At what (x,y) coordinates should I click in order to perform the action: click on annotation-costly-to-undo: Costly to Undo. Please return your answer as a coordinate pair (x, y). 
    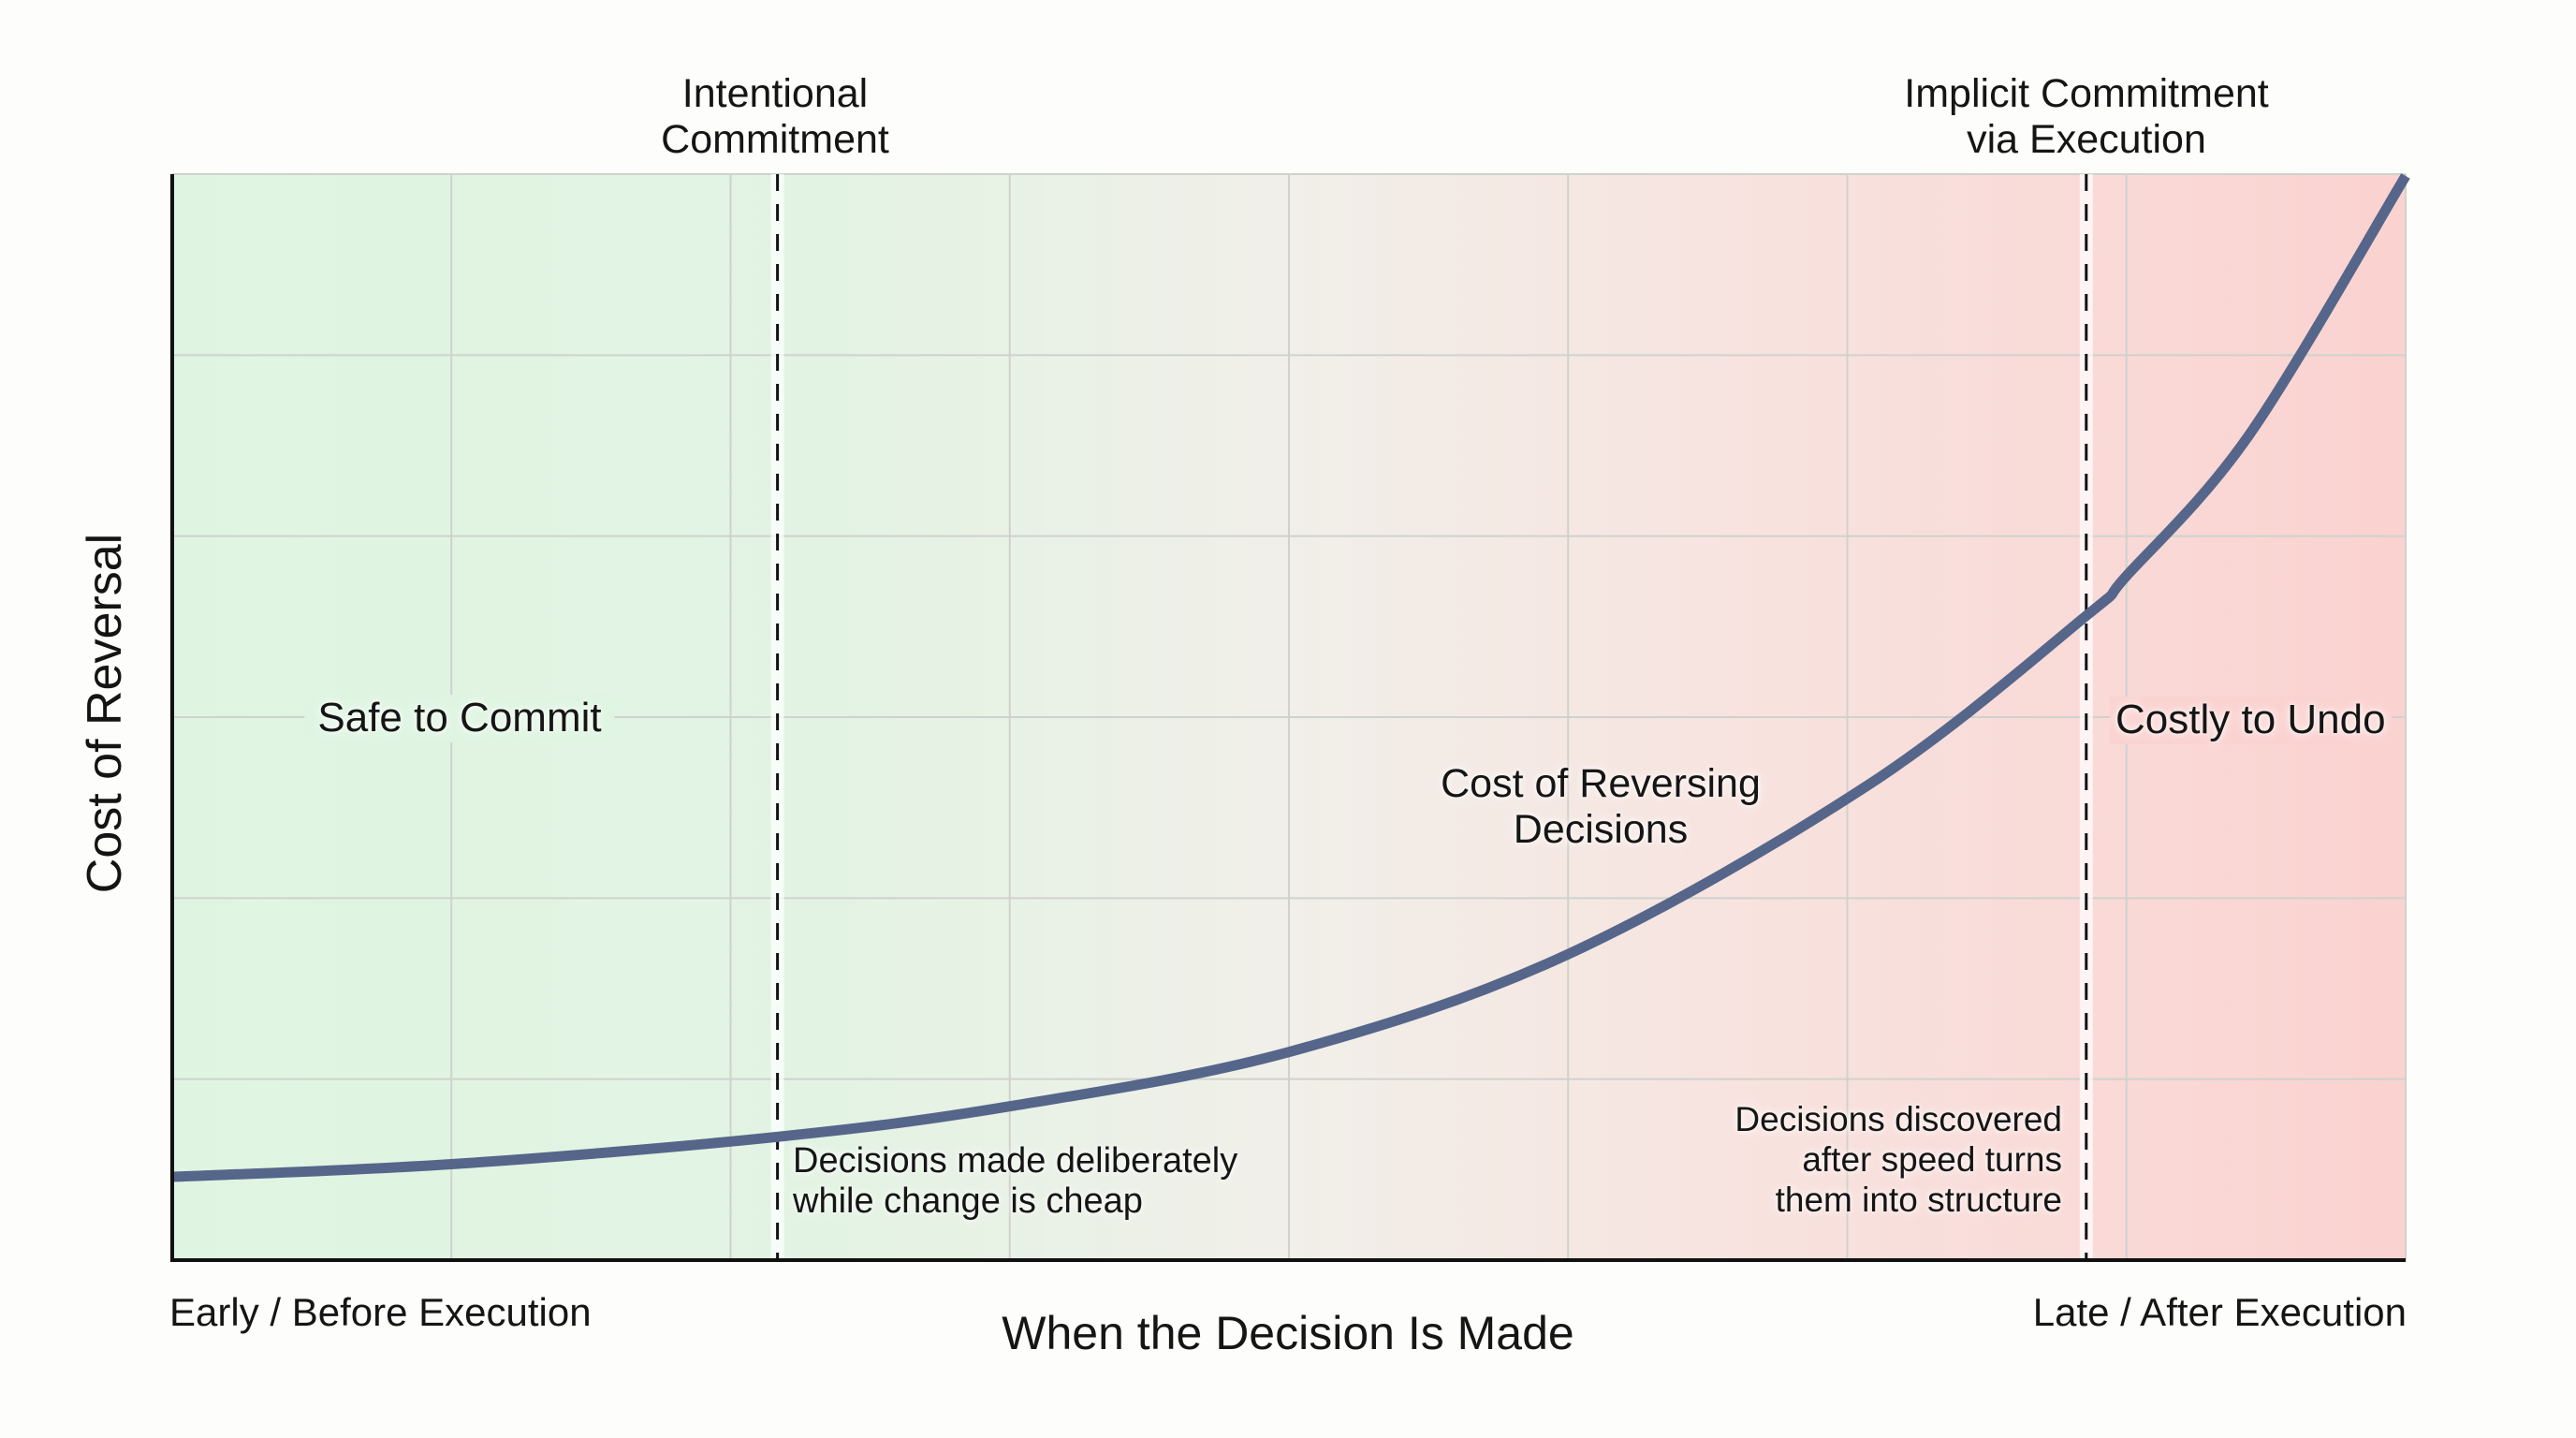
    Looking at the image, I should click on (2251, 720).